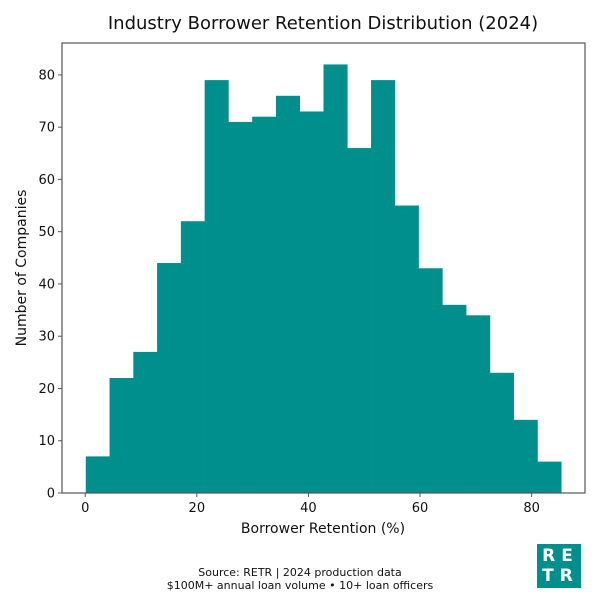 This screenshot has width=600, height=600. What do you see at coordinates (300, 572) in the screenshot?
I see `footer-source: Source: RETR | 2024 production data` at bounding box center [300, 572].